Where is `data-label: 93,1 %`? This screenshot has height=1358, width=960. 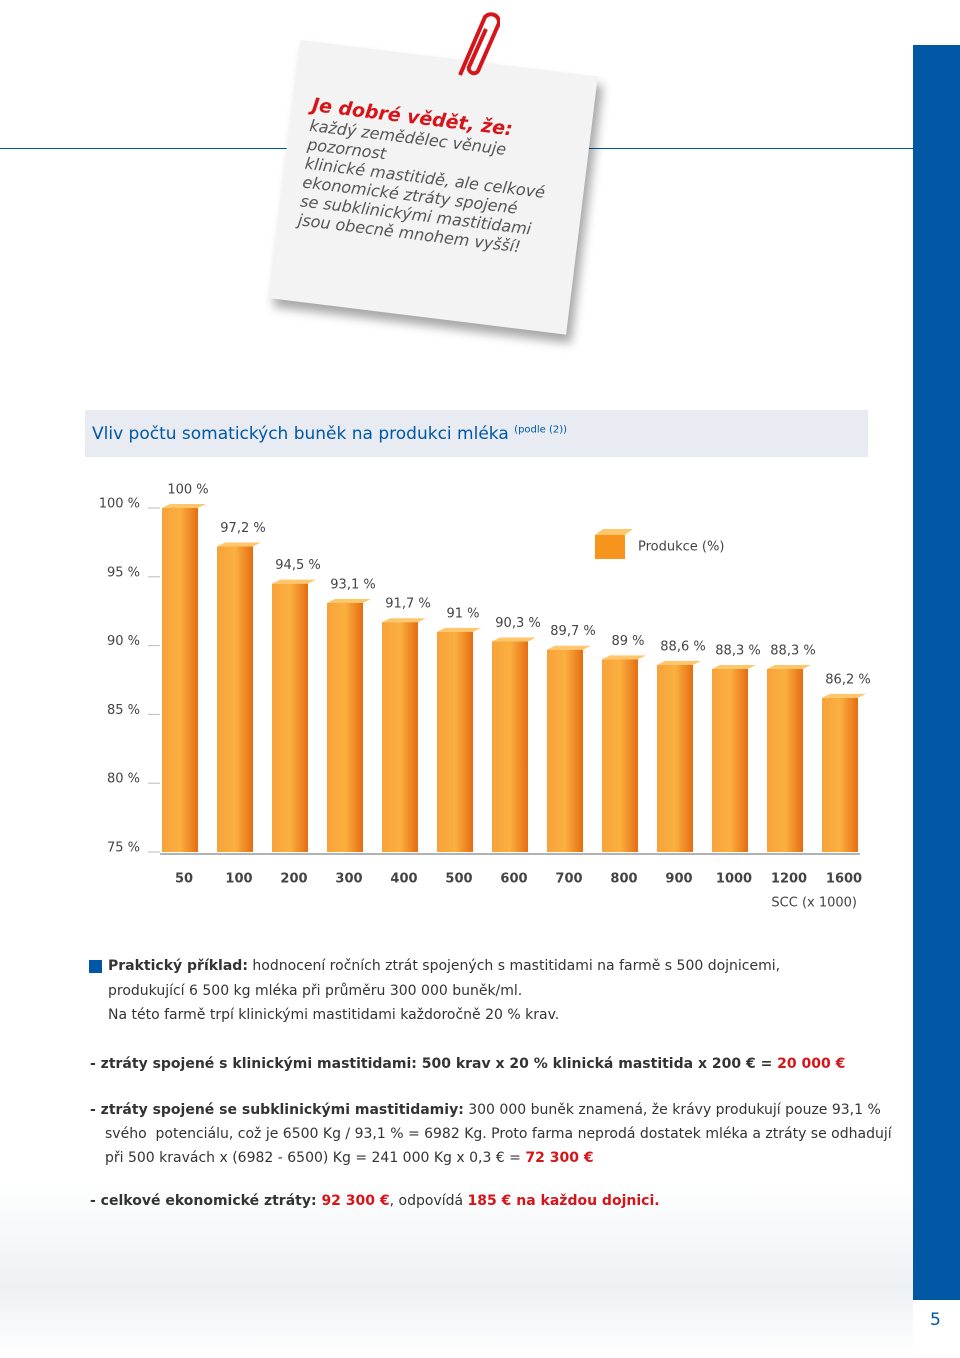 data-label: 93,1 % is located at coordinates (352, 584).